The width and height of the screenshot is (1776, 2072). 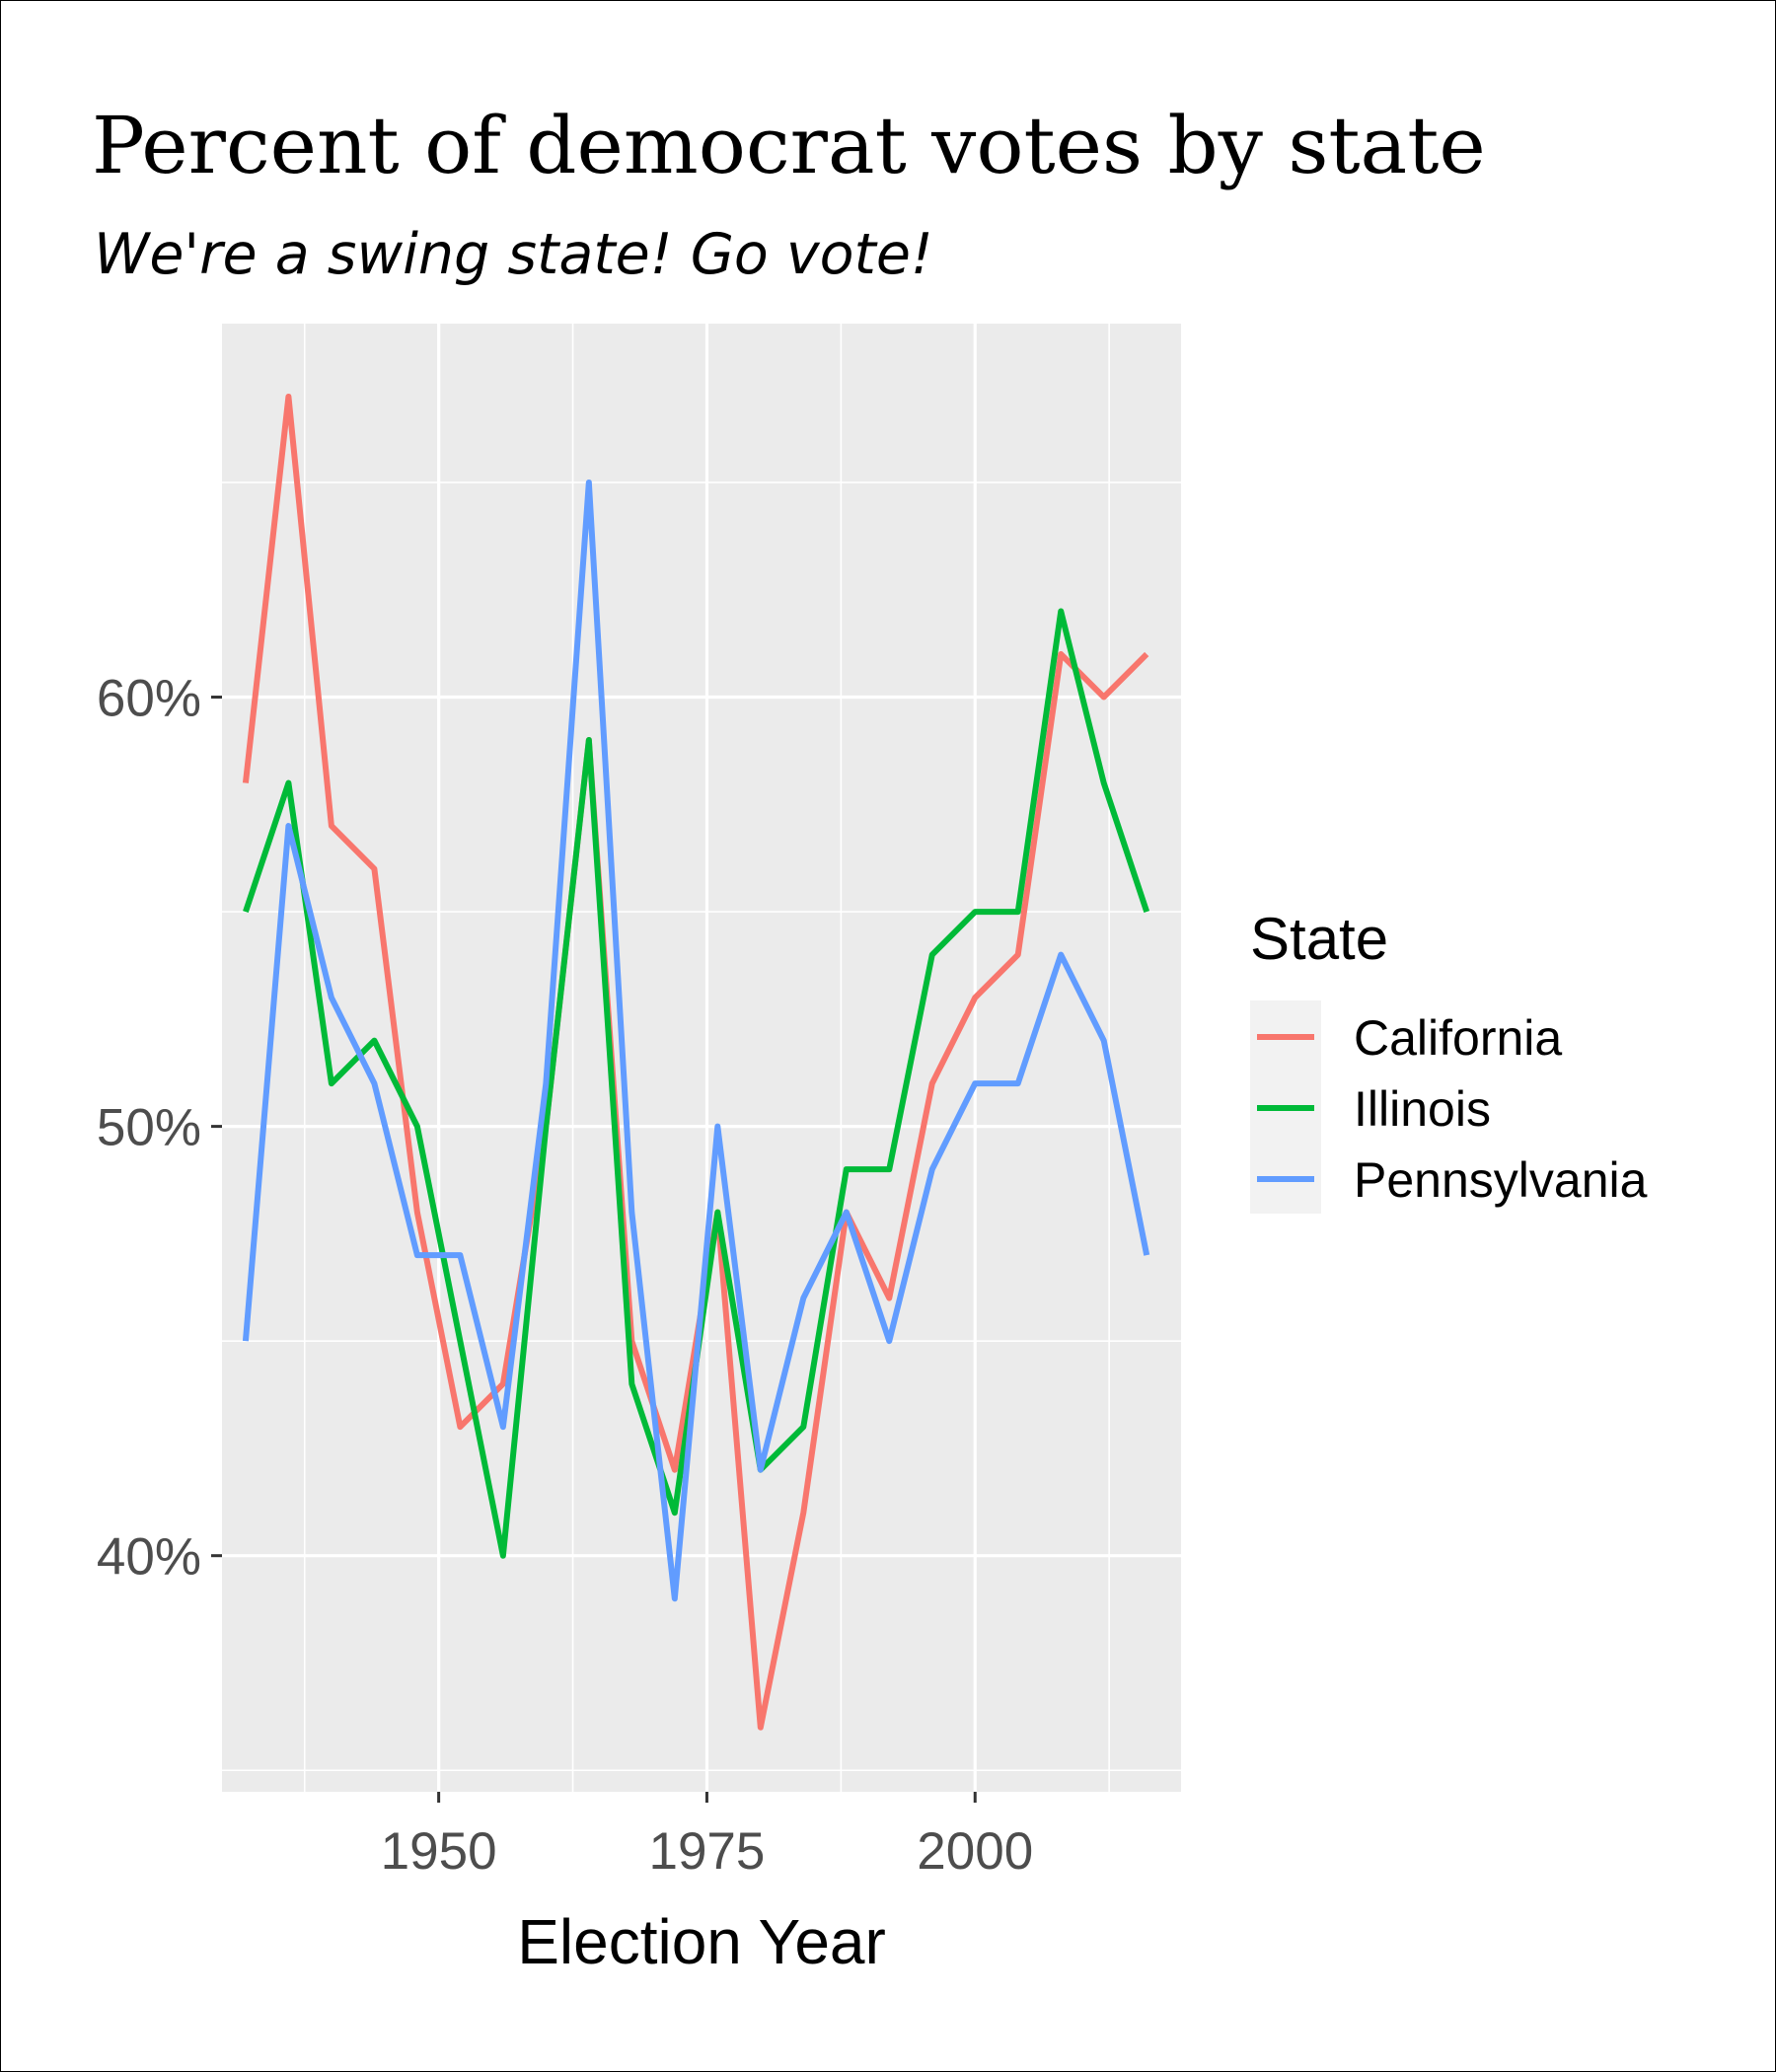 What do you see at coordinates (1458, 1038) in the screenshot?
I see `legend-label-california: California` at bounding box center [1458, 1038].